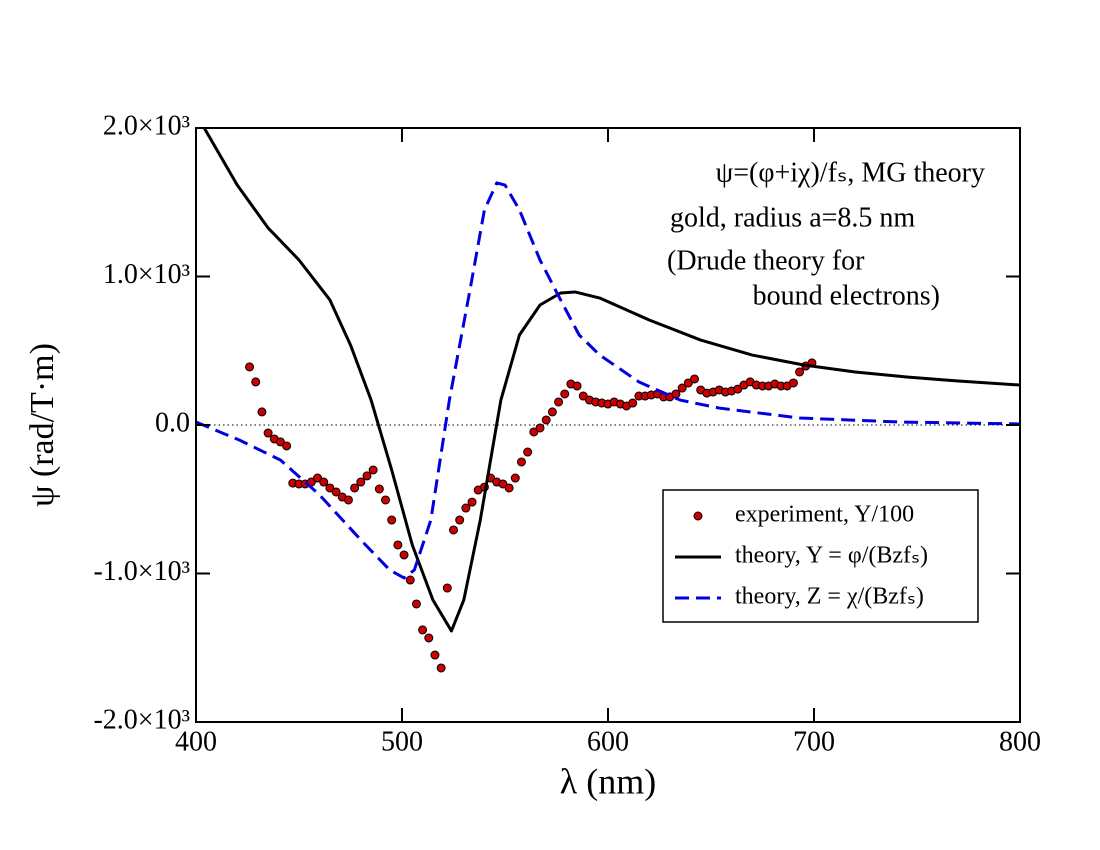  What do you see at coordinates (172, 422) in the screenshot?
I see `y-tick-label: 0.0` at bounding box center [172, 422].